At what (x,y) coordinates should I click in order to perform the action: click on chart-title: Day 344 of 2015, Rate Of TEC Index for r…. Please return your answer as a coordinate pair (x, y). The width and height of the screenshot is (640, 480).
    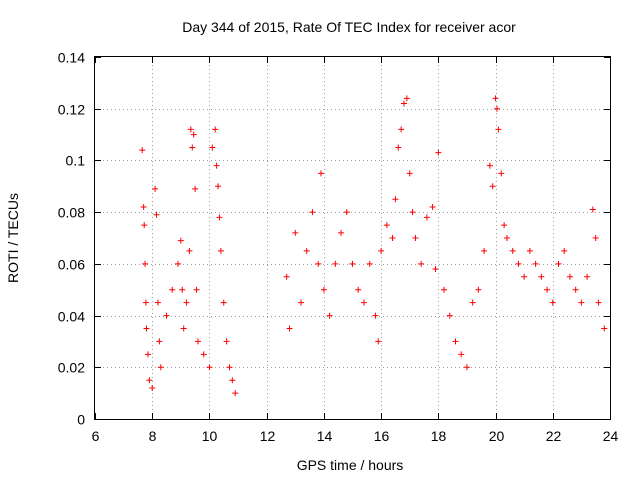
    Looking at the image, I should click on (349, 27).